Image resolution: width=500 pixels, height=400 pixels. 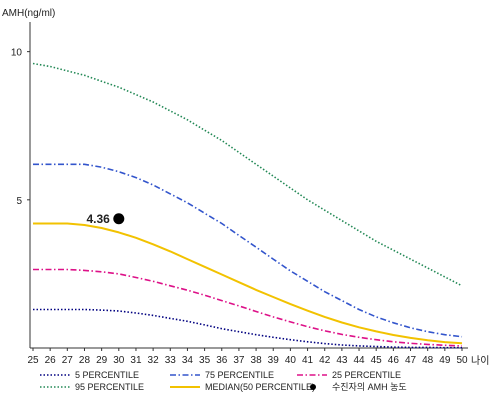 I want to click on x-tick-label: 41, so click(x=308, y=360).